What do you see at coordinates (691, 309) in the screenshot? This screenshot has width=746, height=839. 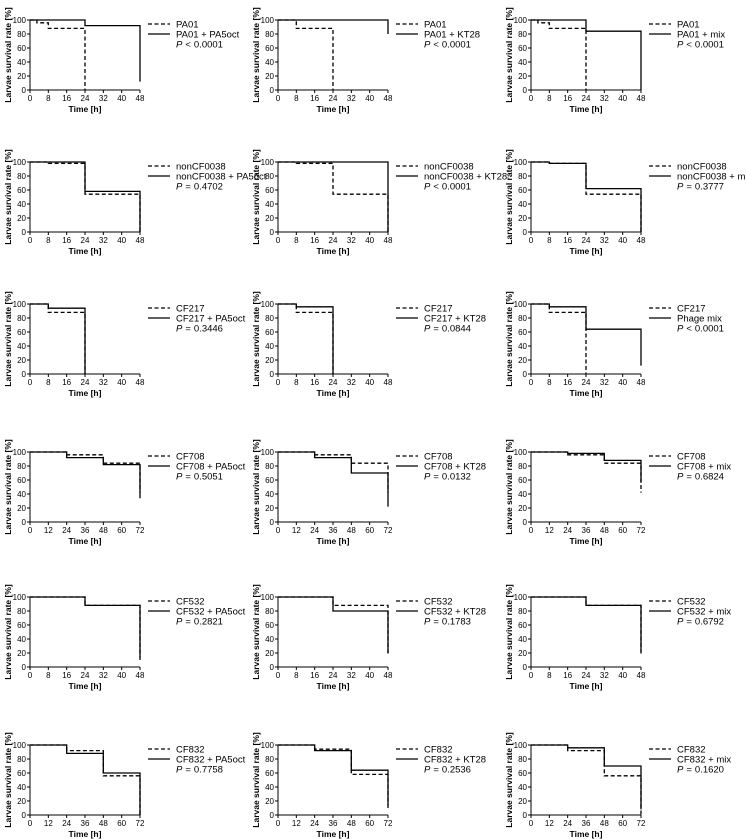 I see `legend-label: CF217` at bounding box center [691, 309].